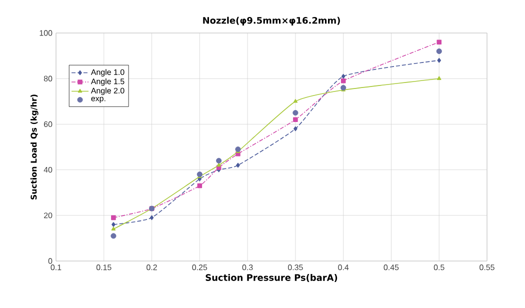 Image resolution: width=525 pixels, height=308 pixels. I want to click on chart-title: Nozzle(φ9.5mm×φ16.2mm), so click(271, 21).